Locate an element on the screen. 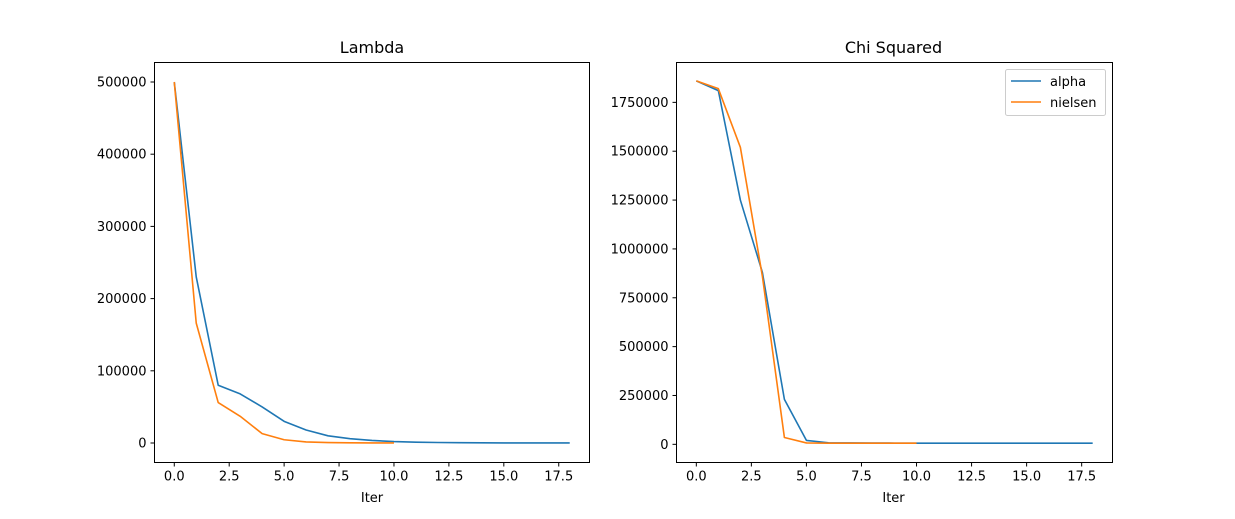 The width and height of the screenshot is (1235, 519). y-tick-label: 1500000 is located at coordinates (640, 152).